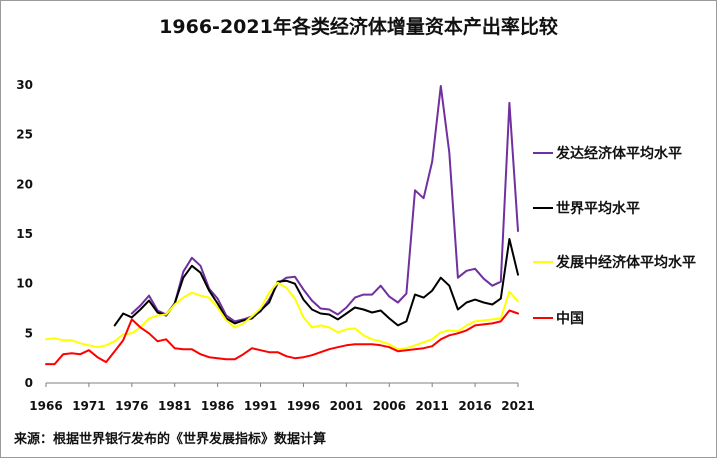  What do you see at coordinates (474, 406) in the screenshot?
I see `x-tick-label: 2016` at bounding box center [474, 406].